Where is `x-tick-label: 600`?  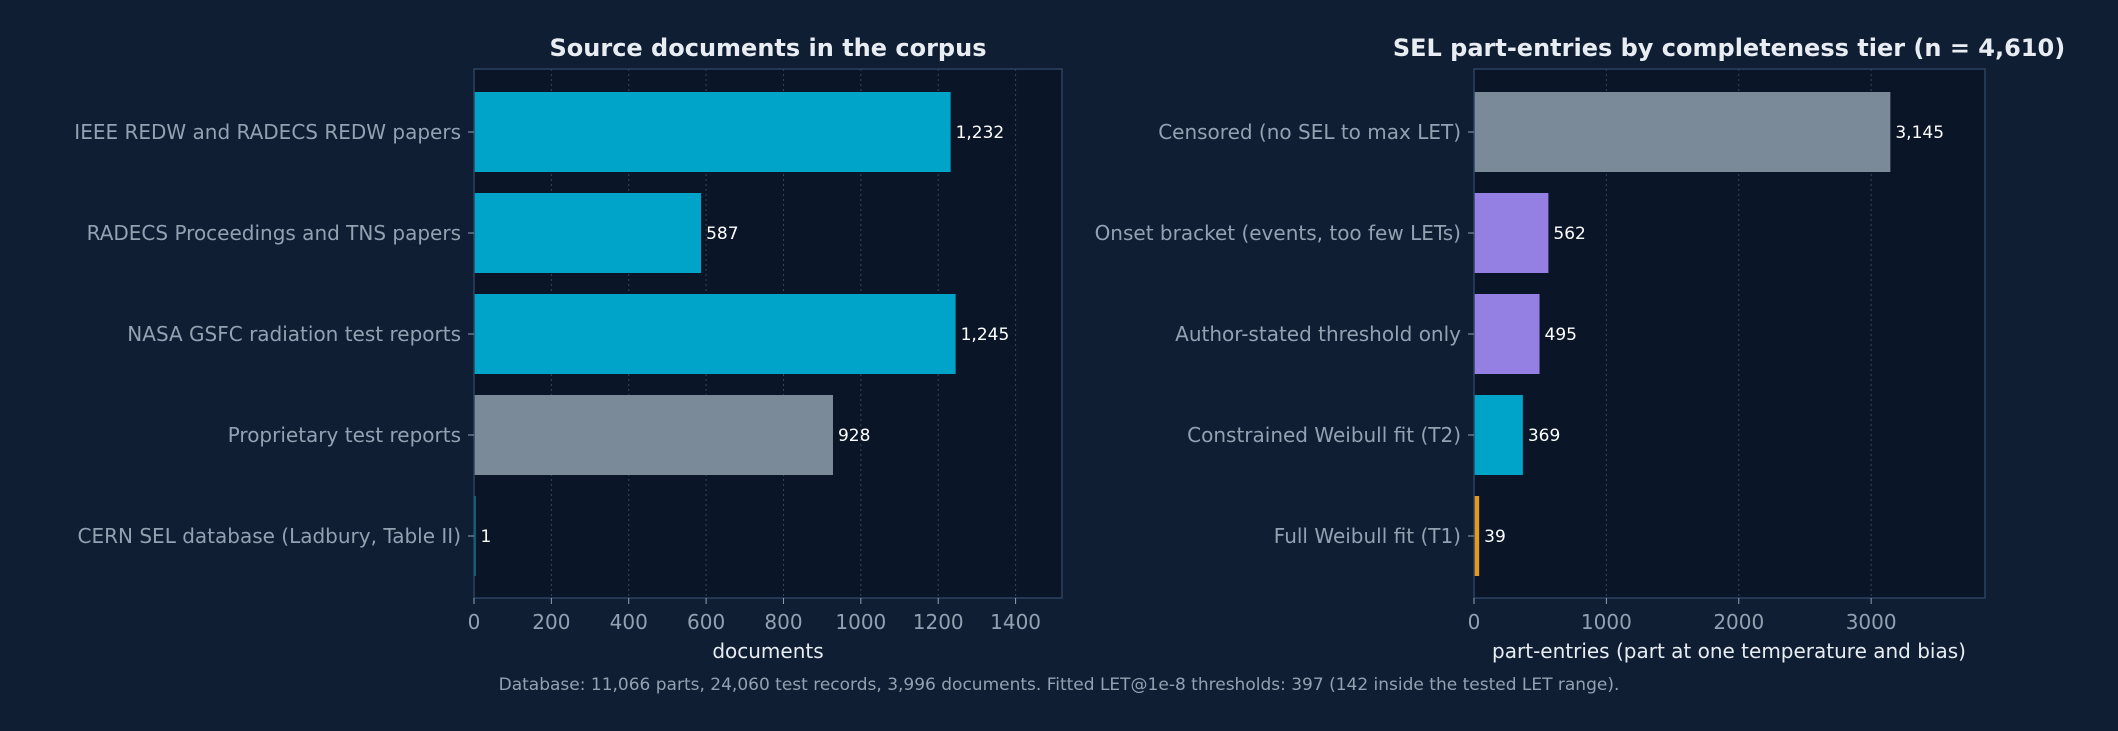 x-tick-label: 600 is located at coordinates (706, 622).